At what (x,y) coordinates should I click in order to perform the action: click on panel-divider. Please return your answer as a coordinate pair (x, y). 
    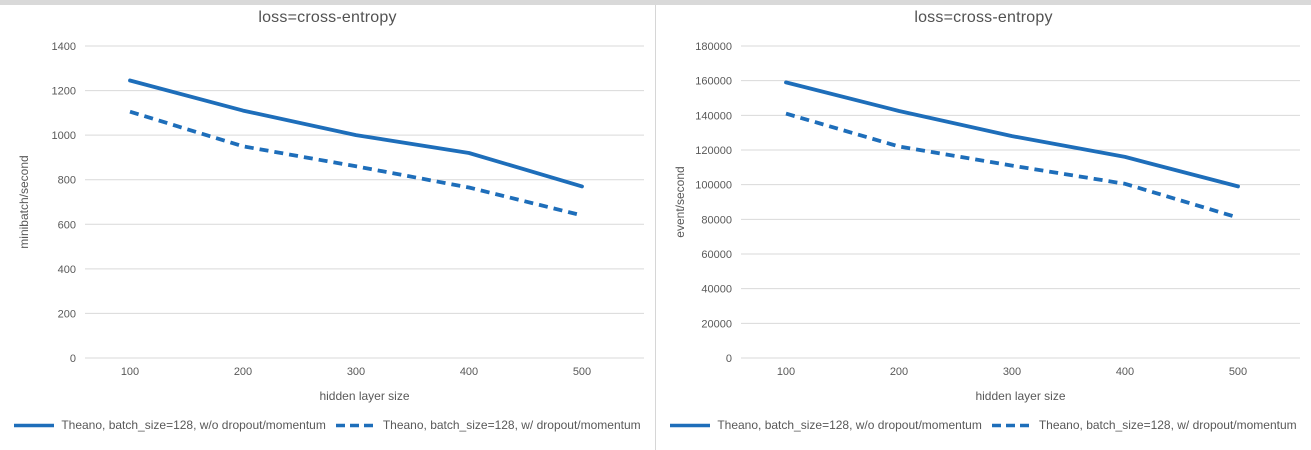
    Looking at the image, I should click on (655, 225).